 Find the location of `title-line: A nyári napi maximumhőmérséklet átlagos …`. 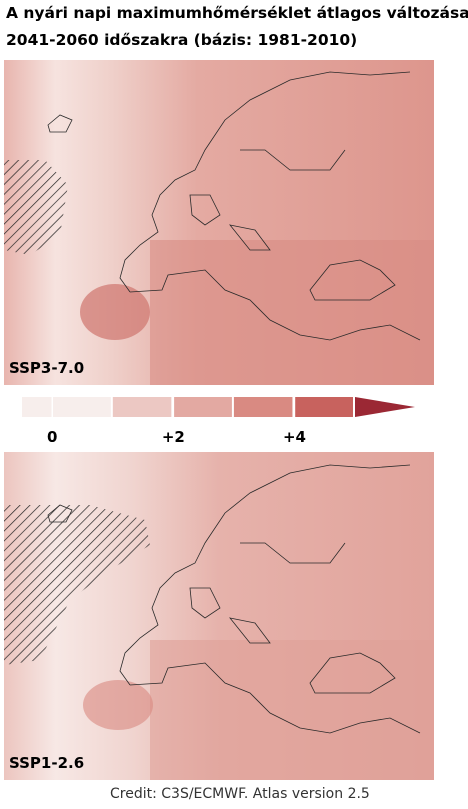

title-line: A nyári napi maximumhőmérséklet átlagos … is located at coordinates (237, 13).